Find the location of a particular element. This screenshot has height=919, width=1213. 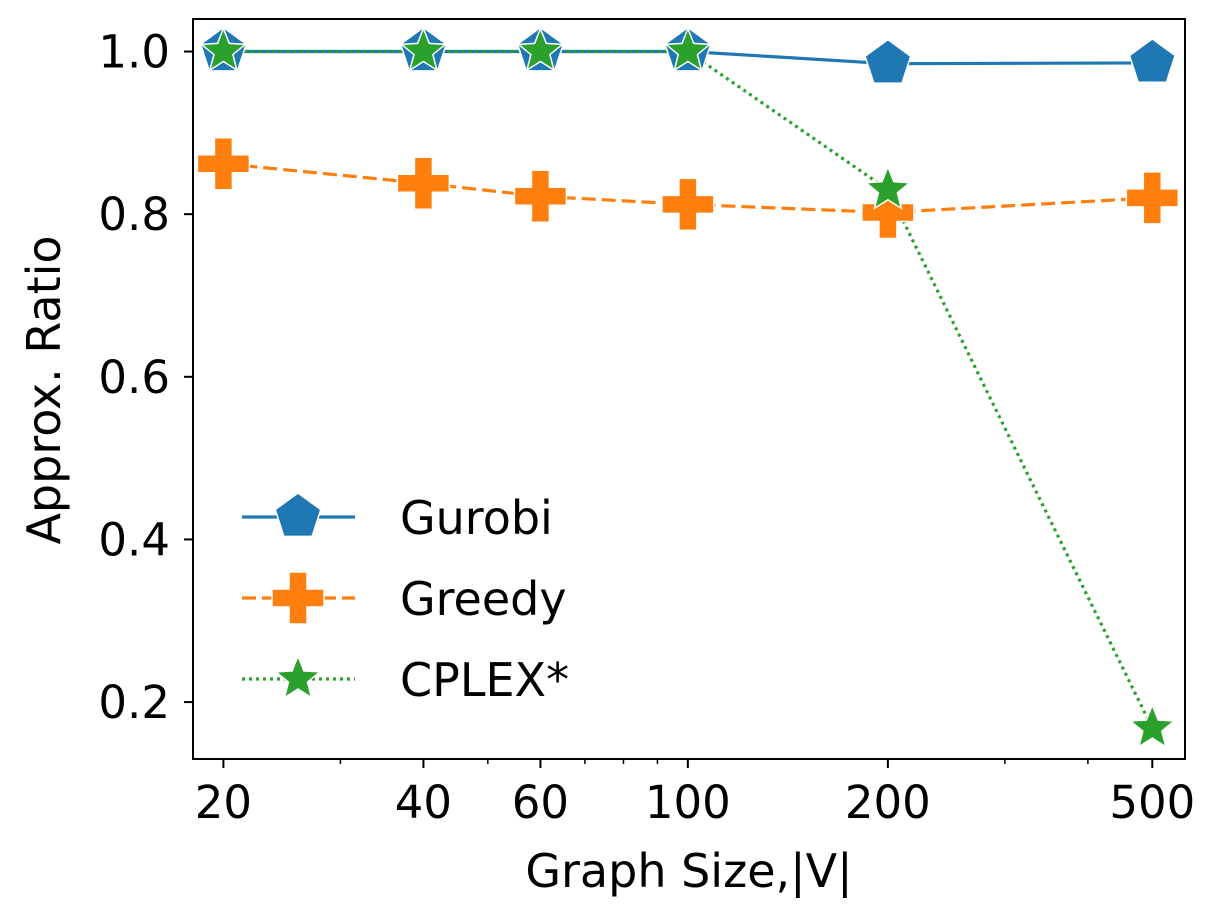

x-tick-label: 100 is located at coordinates (688, 802).